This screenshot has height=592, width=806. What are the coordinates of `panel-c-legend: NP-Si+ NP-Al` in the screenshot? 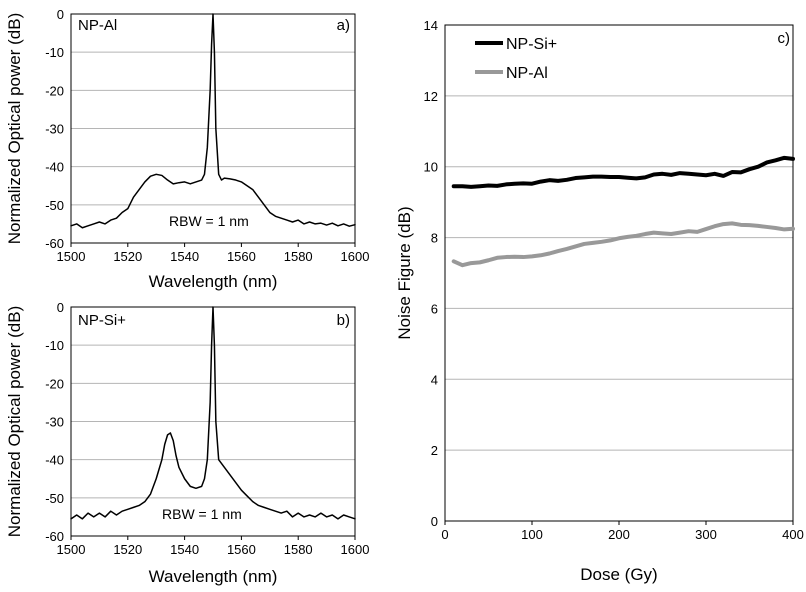 It's located at (516, 59).